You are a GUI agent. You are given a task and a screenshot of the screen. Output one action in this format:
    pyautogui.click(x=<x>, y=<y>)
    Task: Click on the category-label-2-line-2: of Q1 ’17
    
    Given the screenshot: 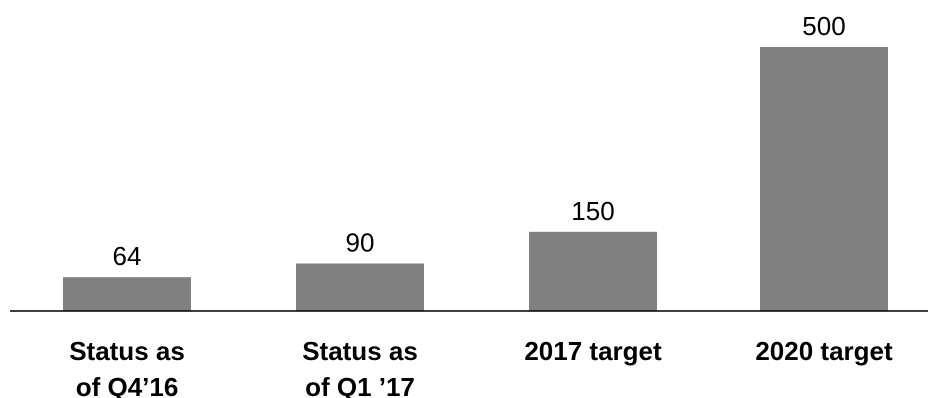 What is the action you would take?
    pyautogui.click(x=360, y=385)
    